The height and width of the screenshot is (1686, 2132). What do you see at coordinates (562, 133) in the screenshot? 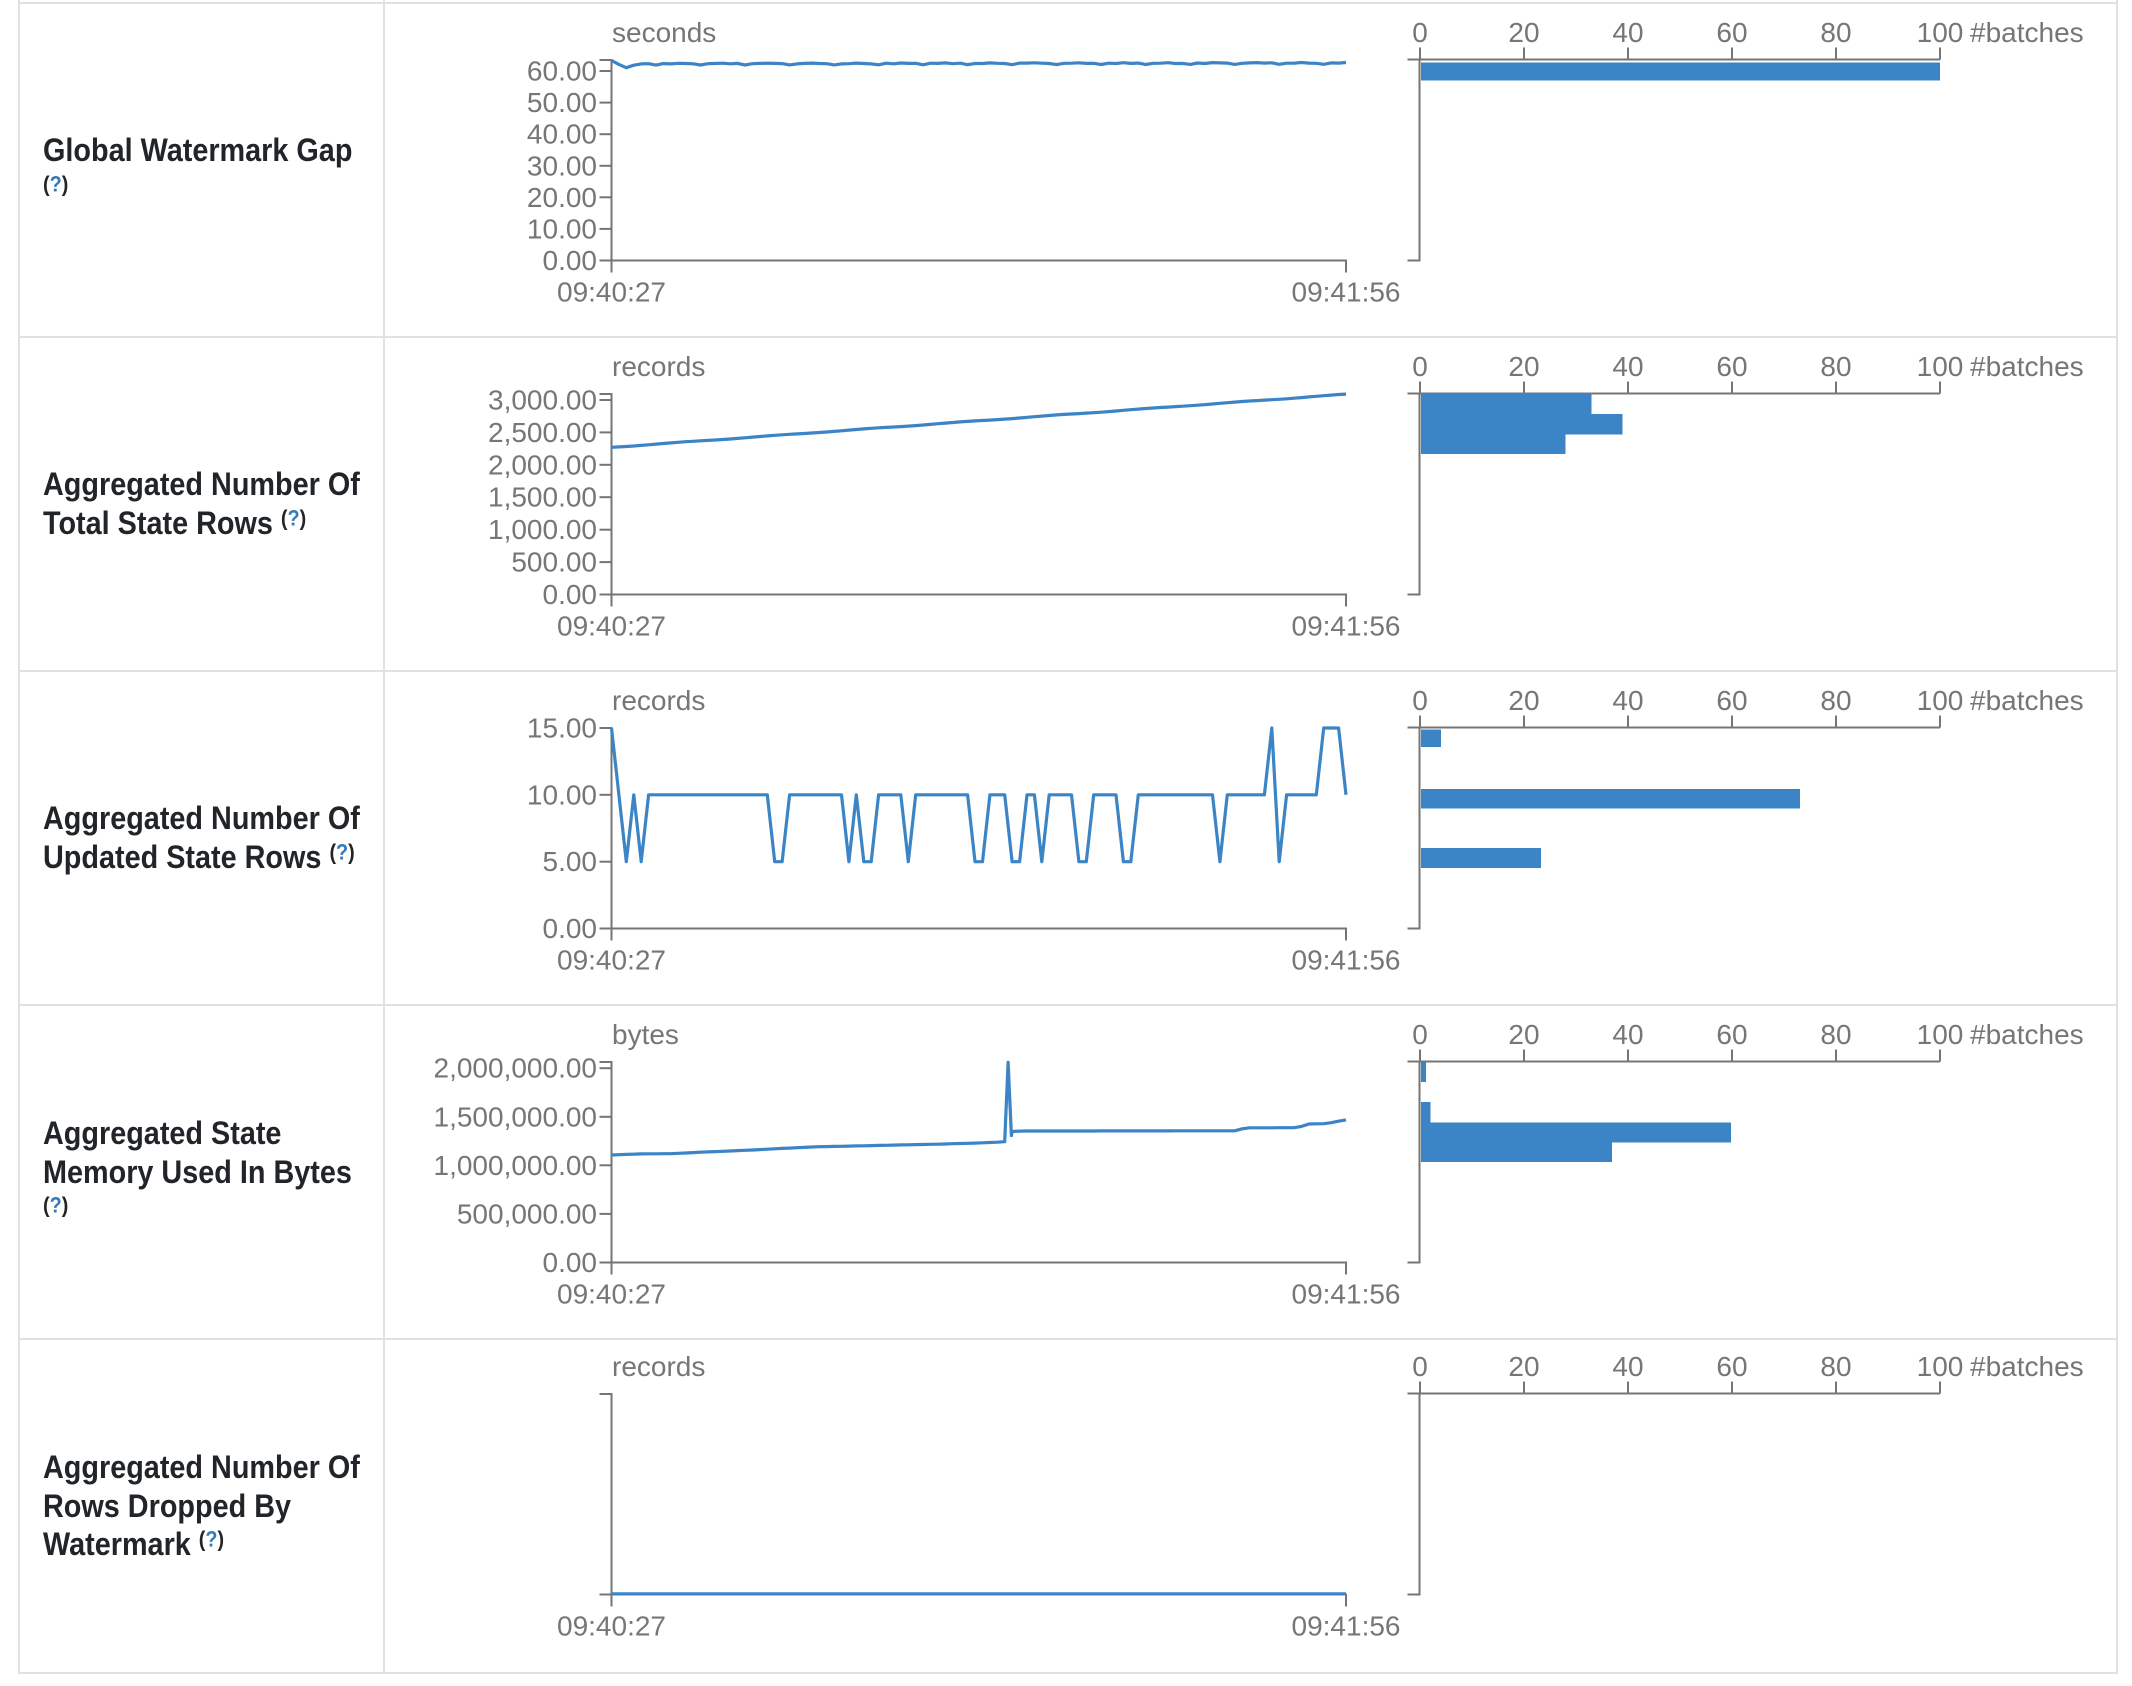
I see `svg-text: 40.00` at bounding box center [562, 133].